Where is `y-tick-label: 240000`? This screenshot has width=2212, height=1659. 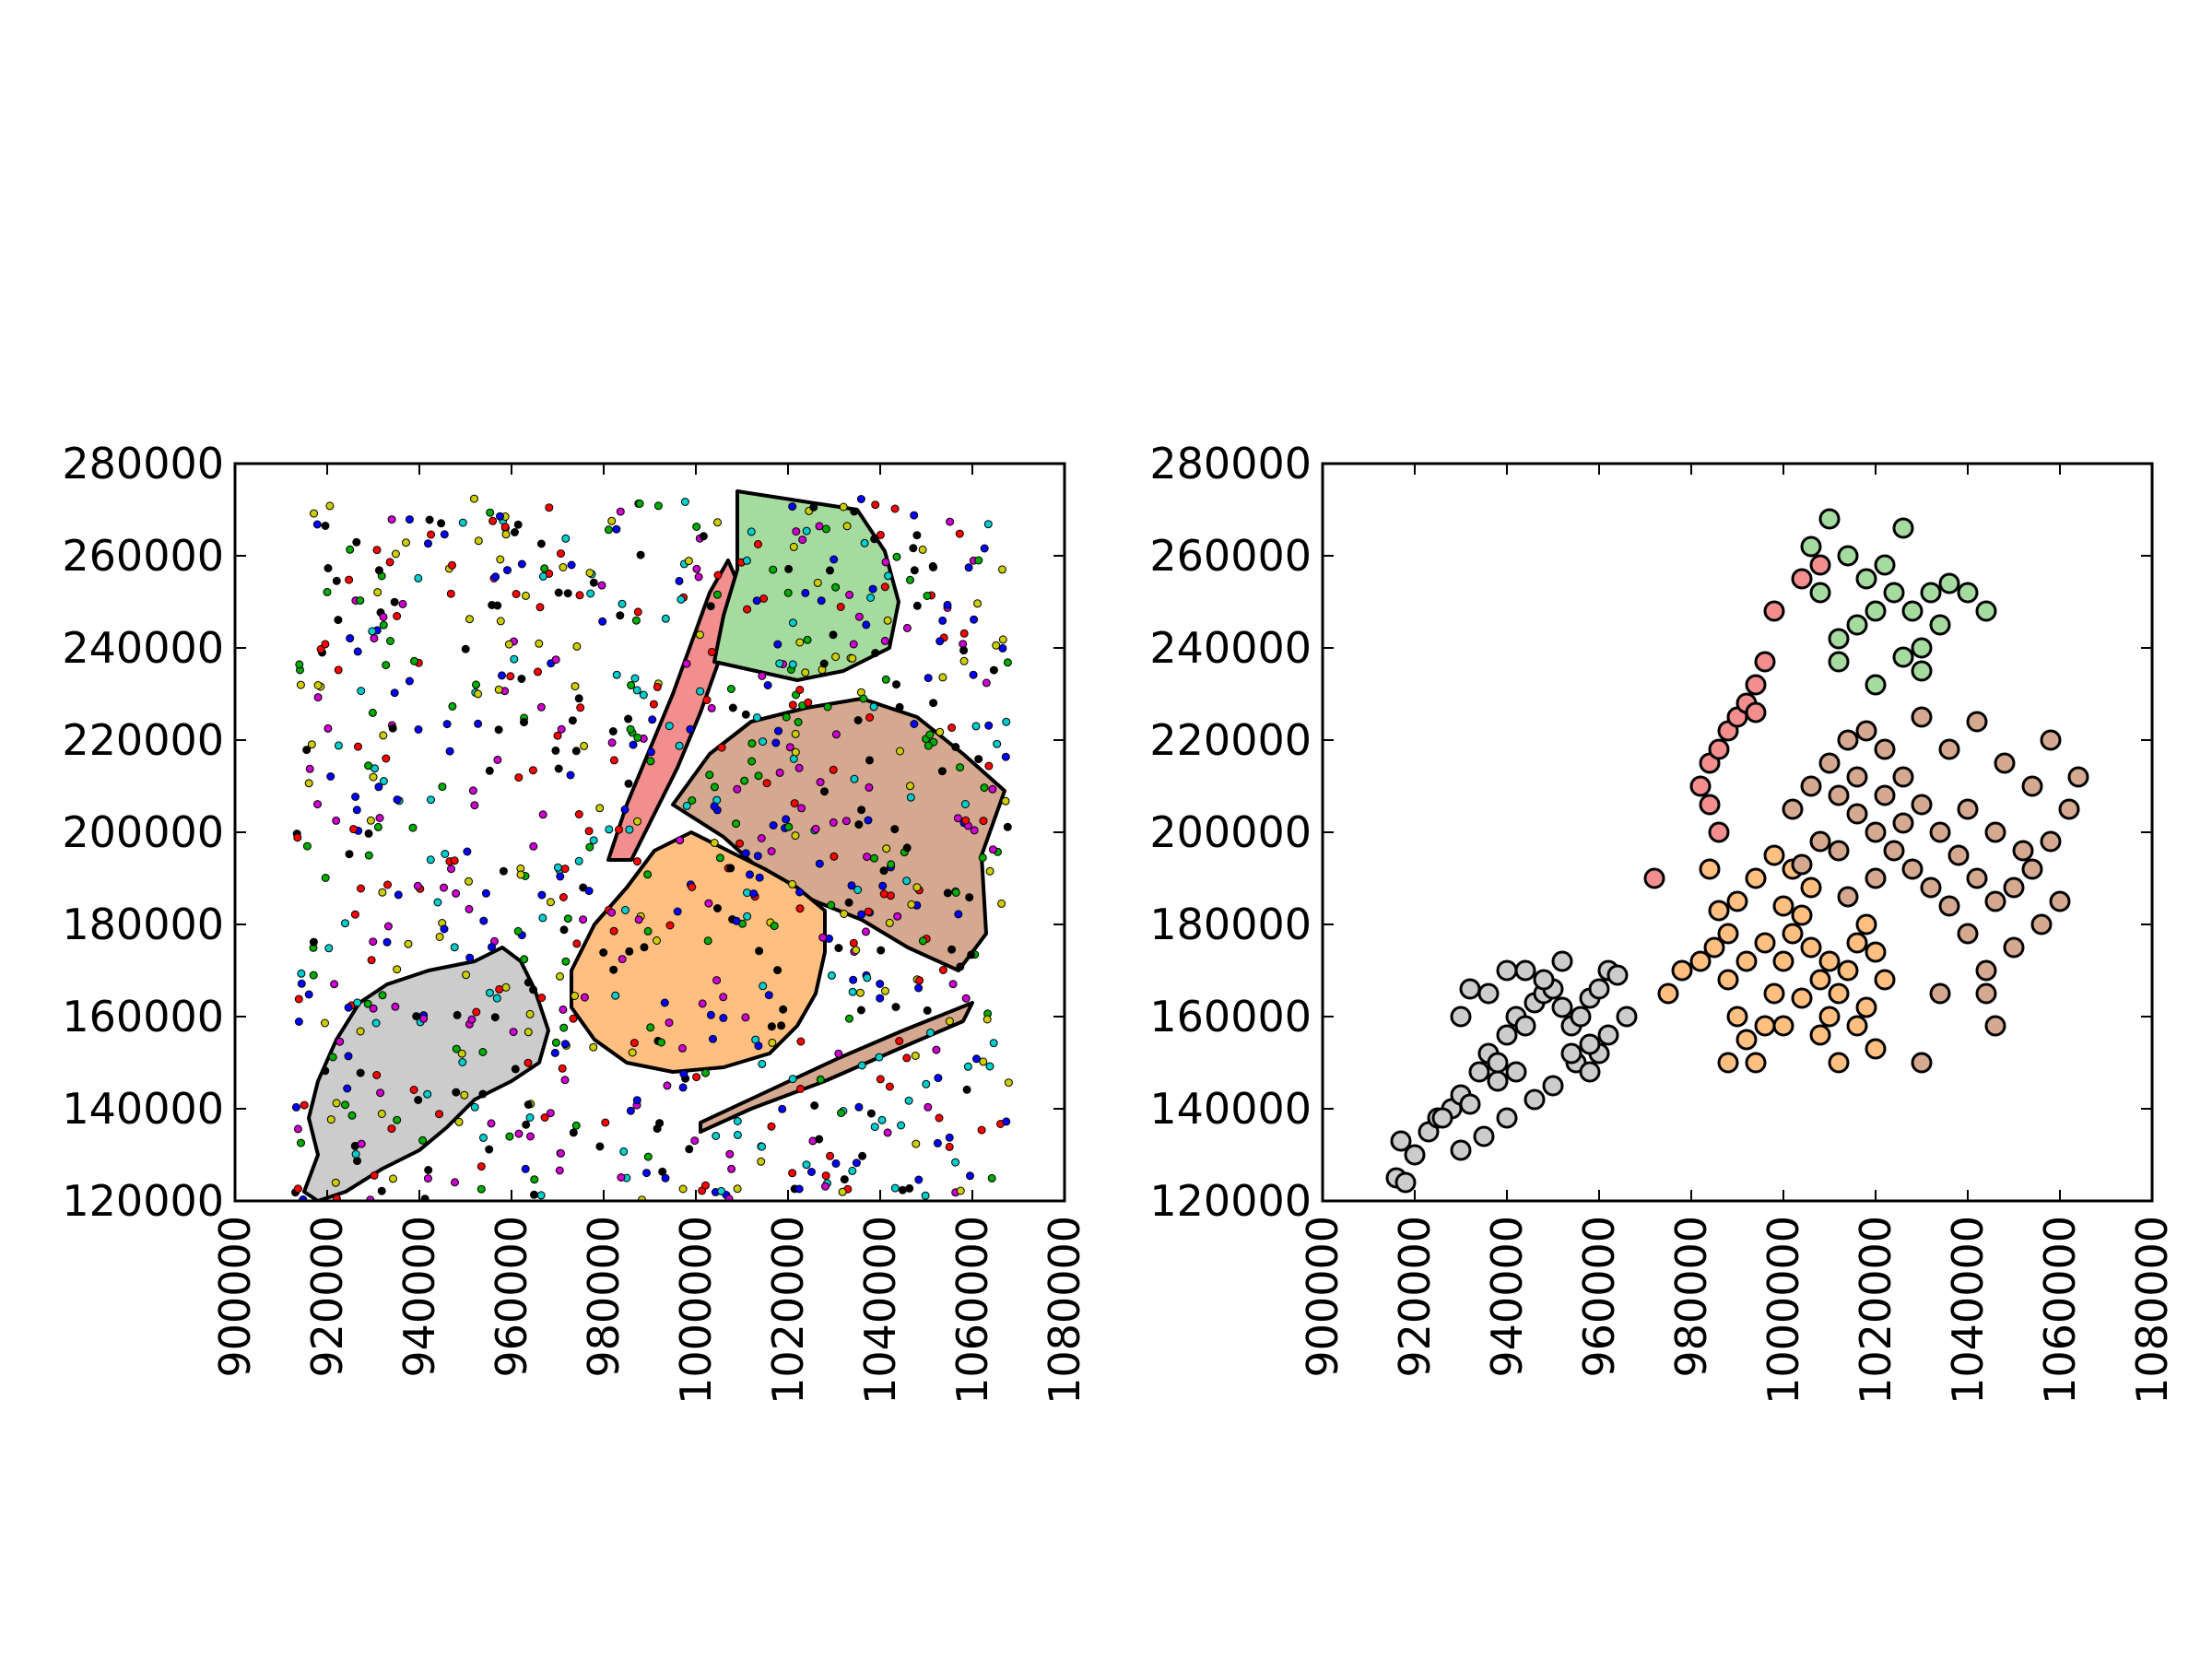
y-tick-label: 240000 is located at coordinates (143, 648).